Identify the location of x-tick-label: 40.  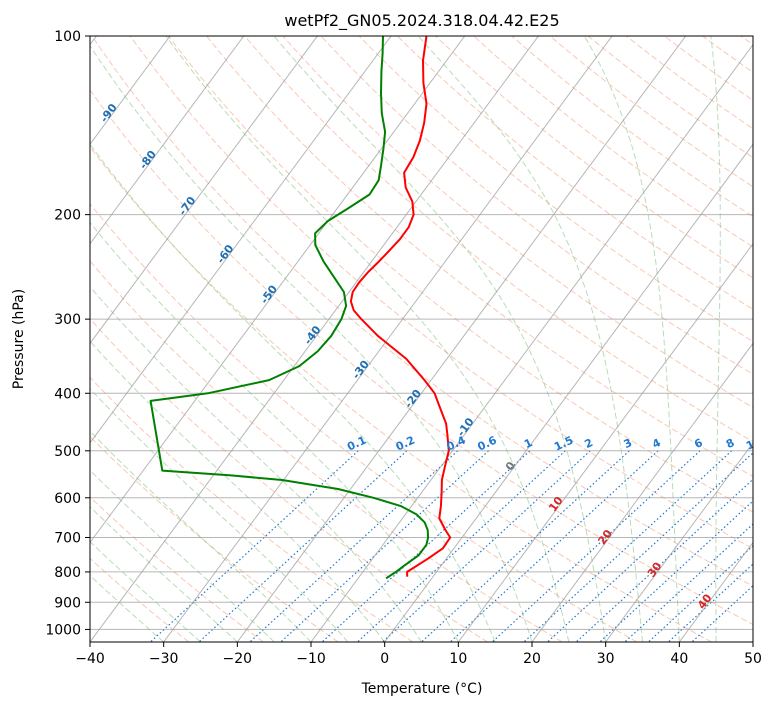
(679, 659).